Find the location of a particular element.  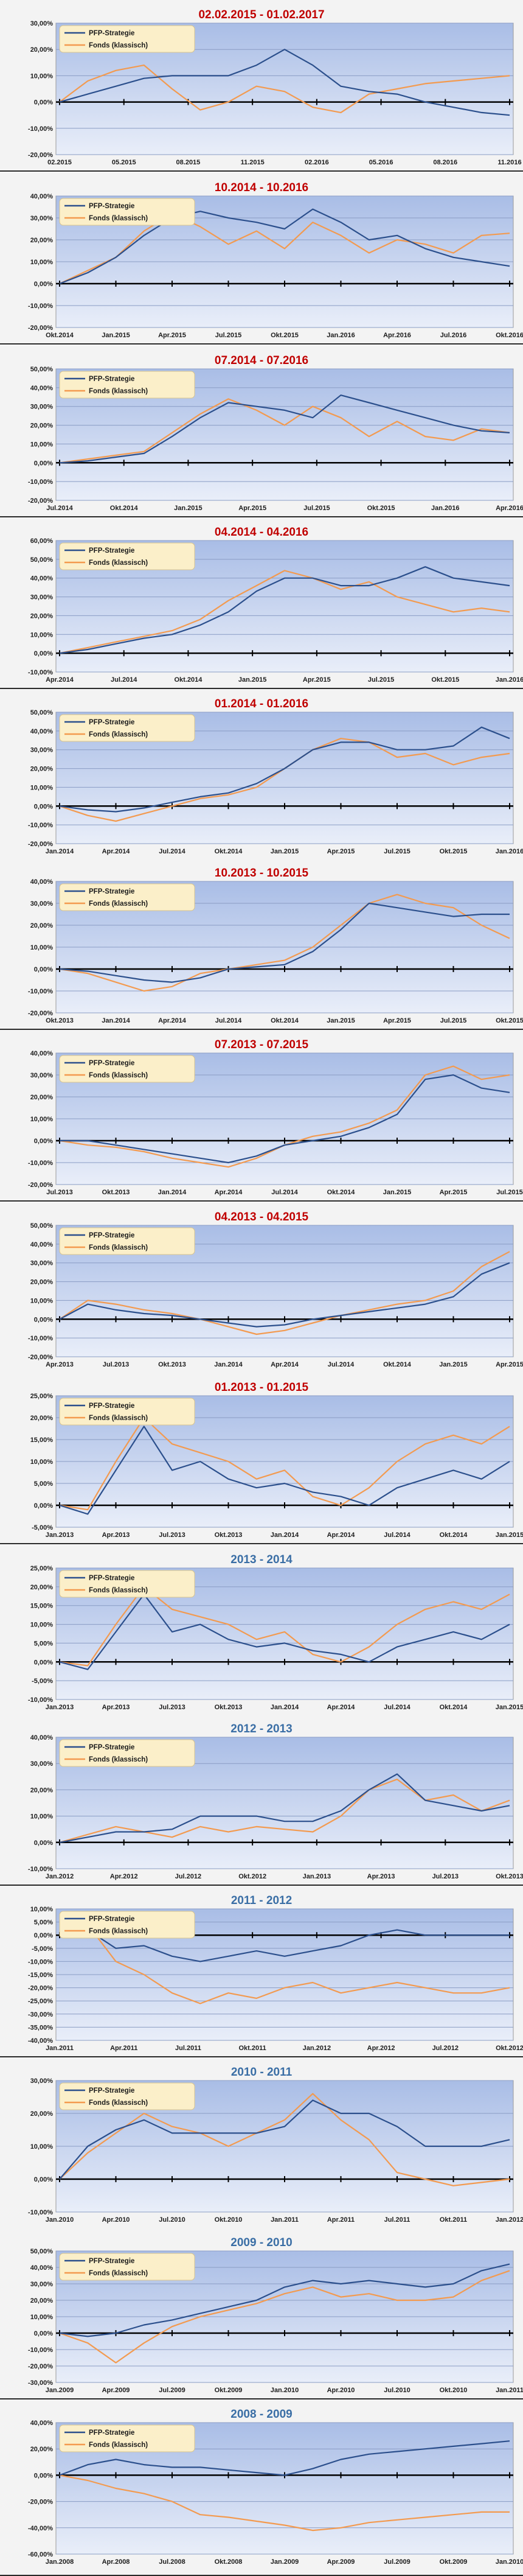

chart-title: 2010 - 2011 is located at coordinates (262, 2072).